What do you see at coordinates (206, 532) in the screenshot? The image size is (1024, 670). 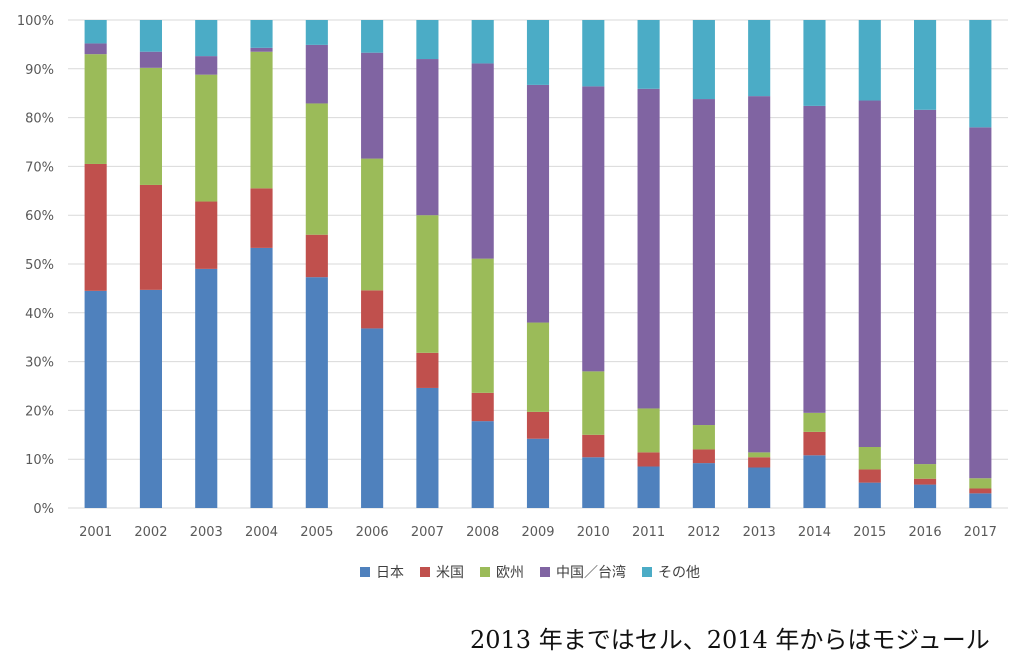 I see `x-tick-label: 2003` at bounding box center [206, 532].